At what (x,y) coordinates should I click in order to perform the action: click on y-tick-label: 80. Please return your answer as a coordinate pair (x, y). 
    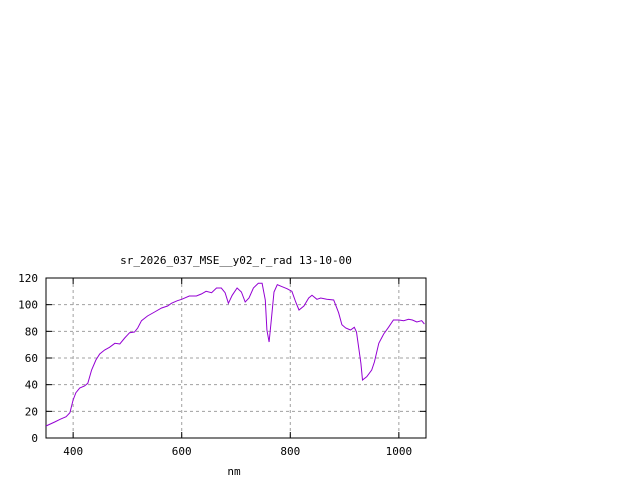
    Looking at the image, I should click on (31, 331).